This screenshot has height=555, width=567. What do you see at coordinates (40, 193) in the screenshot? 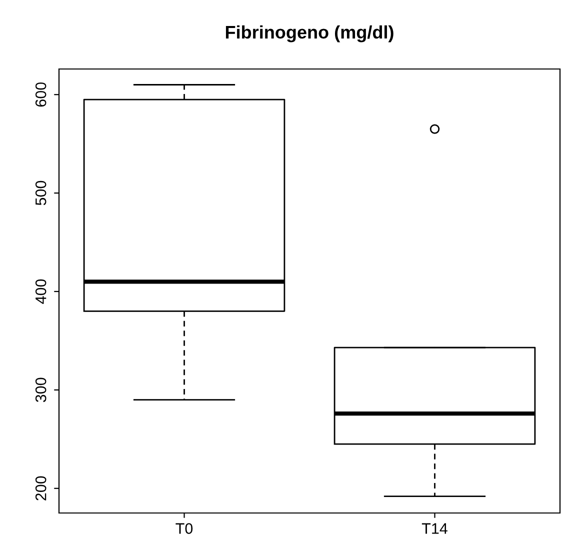
I see `y-tick-label: 500` at bounding box center [40, 193].